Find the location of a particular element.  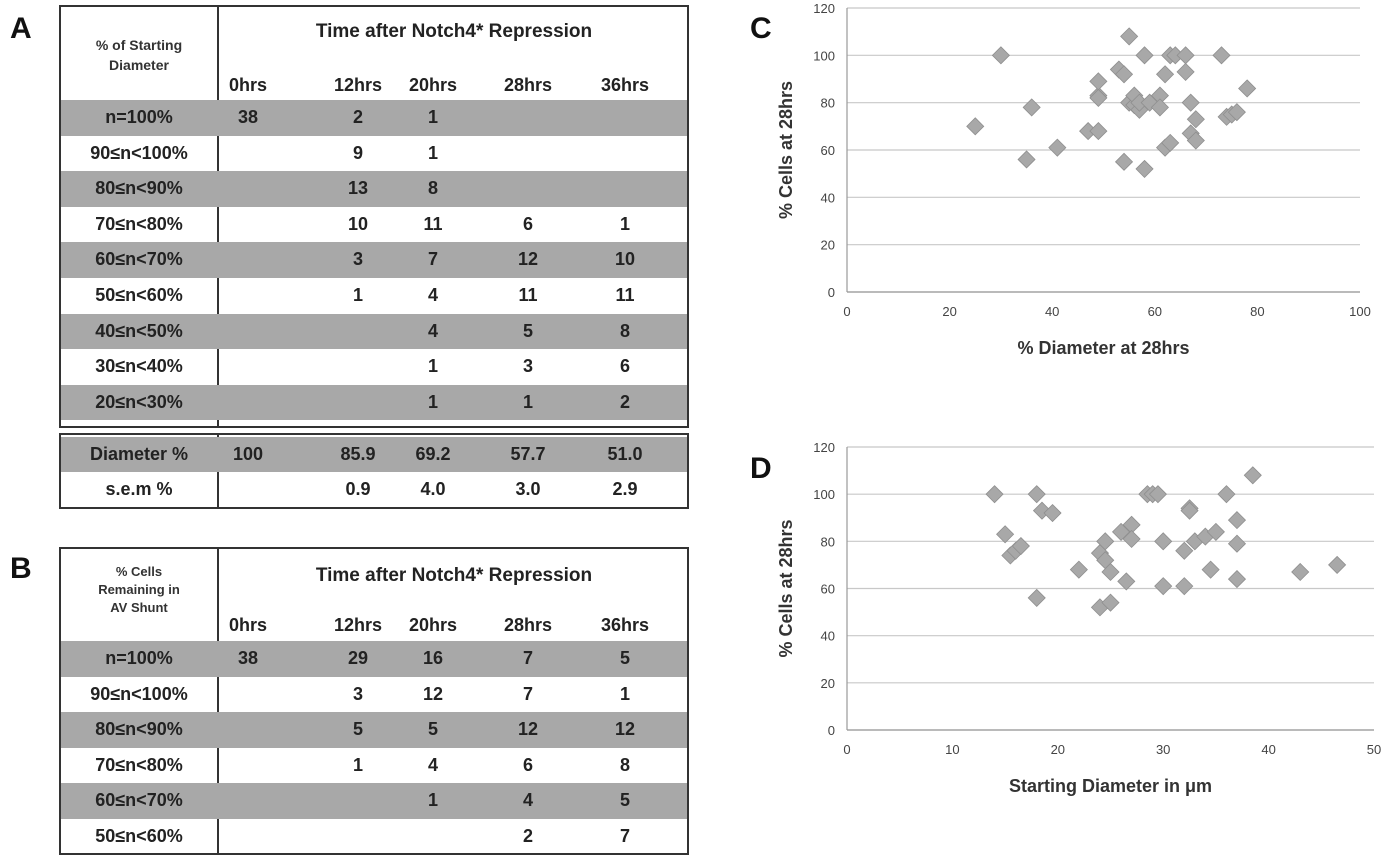

table-row: s.e.m % 0.9 4.0 3.0 2.9 is located at coordinates (374, 489).